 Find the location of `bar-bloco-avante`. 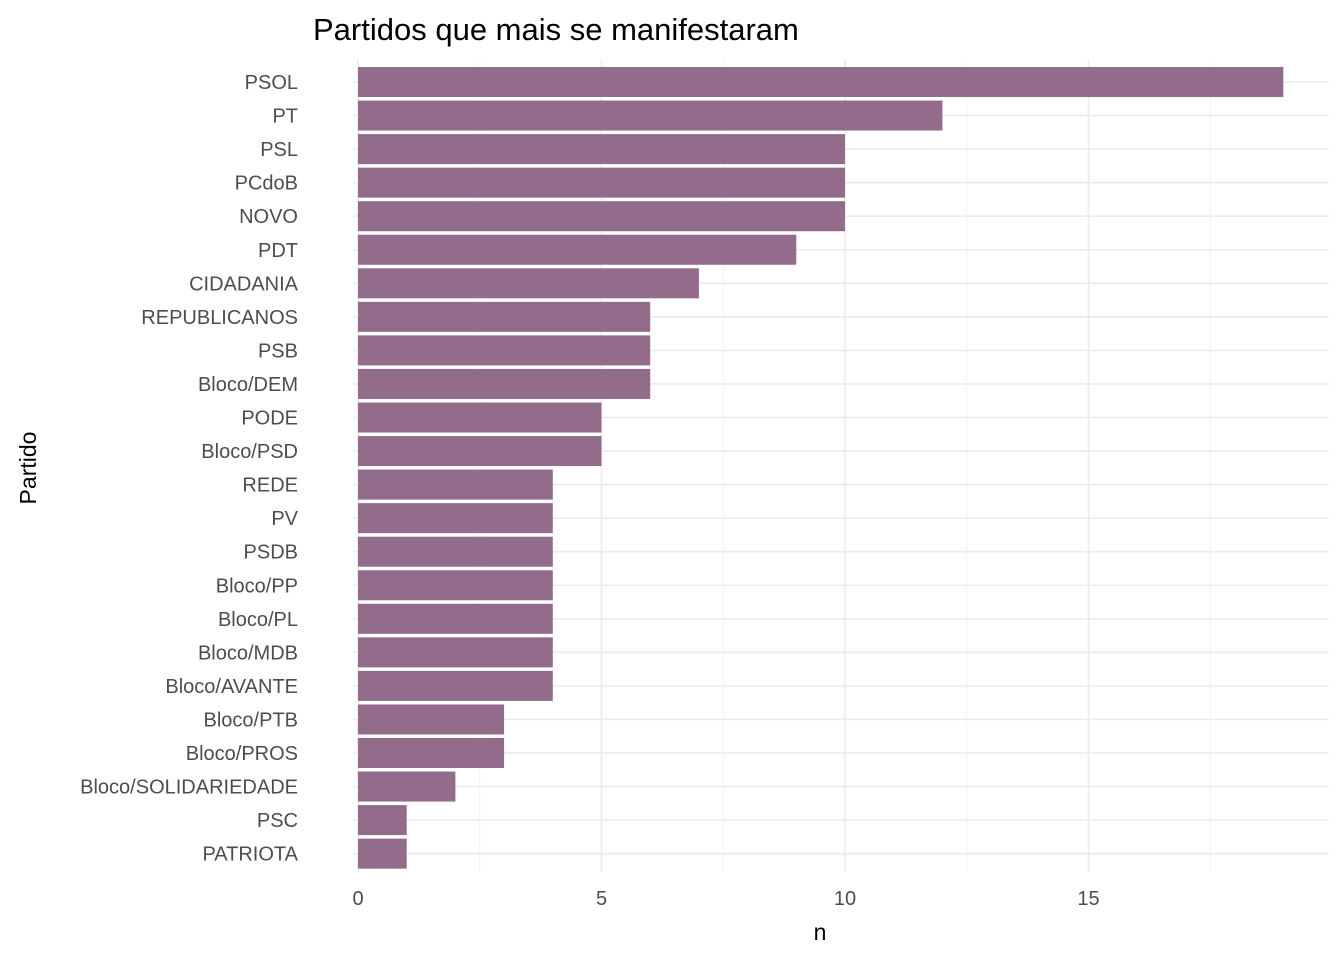

bar-bloco-avante is located at coordinates (455, 685).